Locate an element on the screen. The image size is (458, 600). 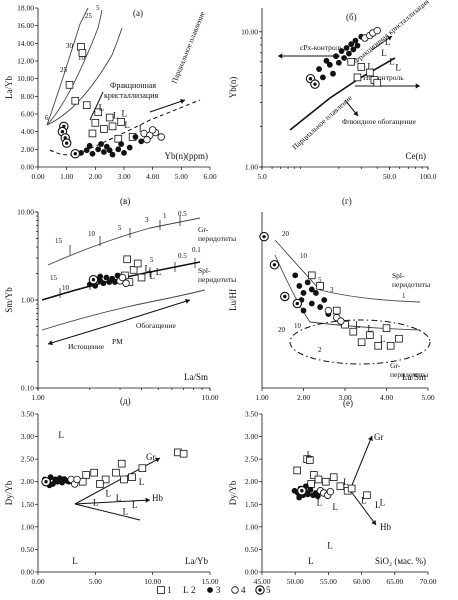
melt-label: 2 is located at coordinates (320, 350).